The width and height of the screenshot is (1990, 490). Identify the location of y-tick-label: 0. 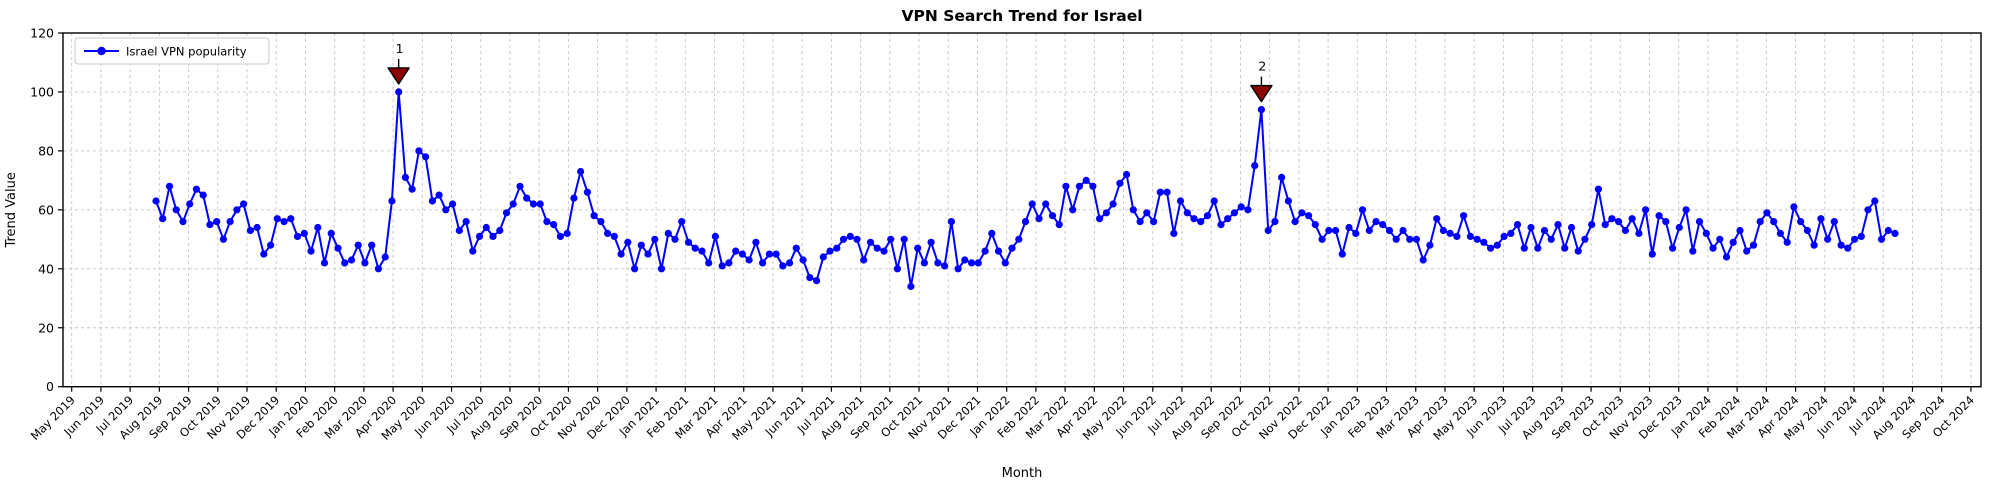
(50, 386).